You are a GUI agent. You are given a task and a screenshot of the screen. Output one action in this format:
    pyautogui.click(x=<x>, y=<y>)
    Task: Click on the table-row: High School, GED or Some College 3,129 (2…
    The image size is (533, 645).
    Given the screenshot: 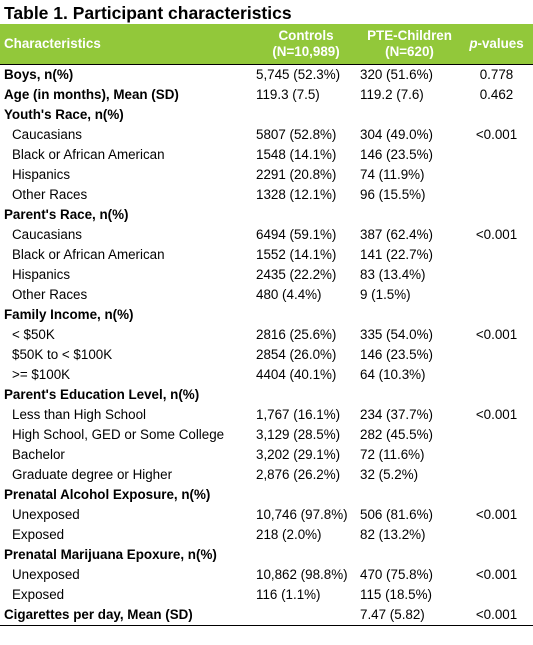 What is the action you would take?
    pyautogui.click(x=266, y=435)
    